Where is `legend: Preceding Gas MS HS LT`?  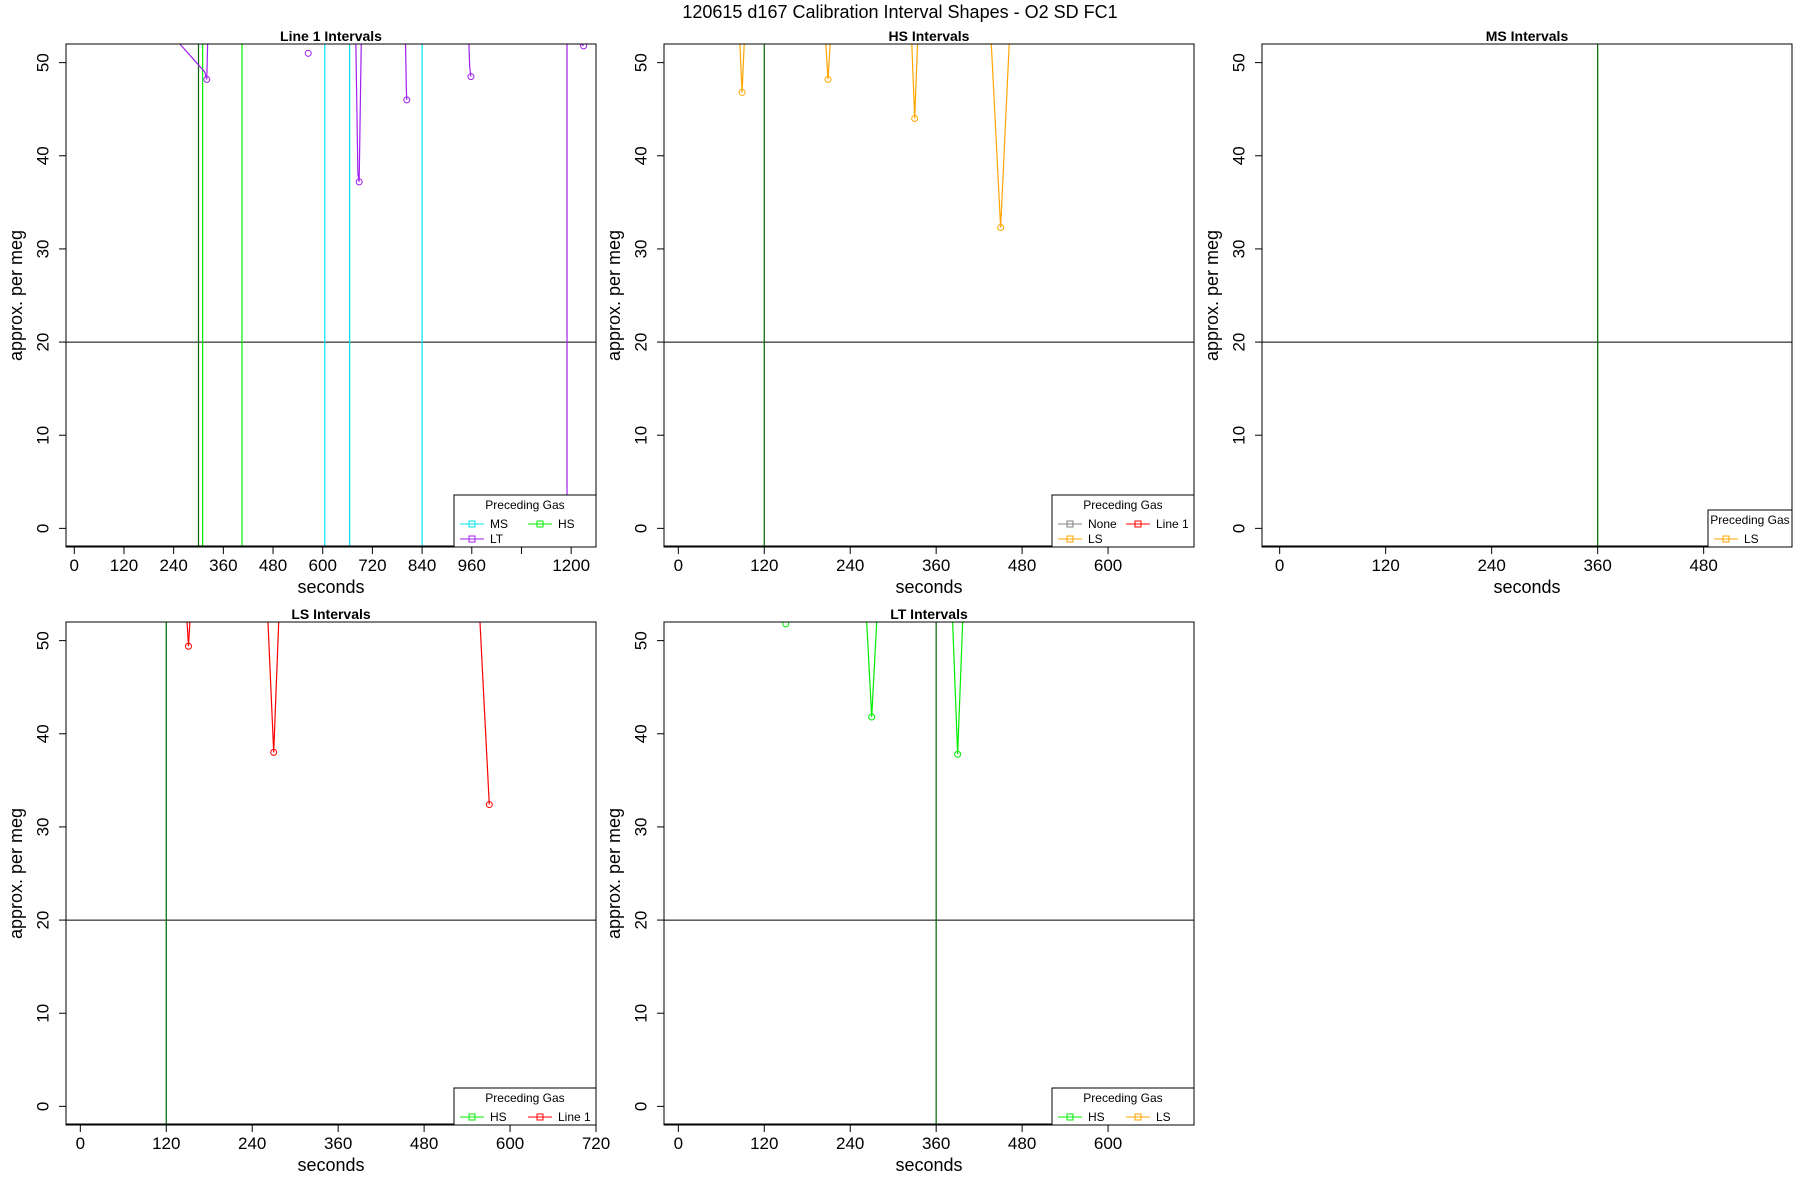
legend: Preceding Gas MS HS LT is located at coordinates (525, 521).